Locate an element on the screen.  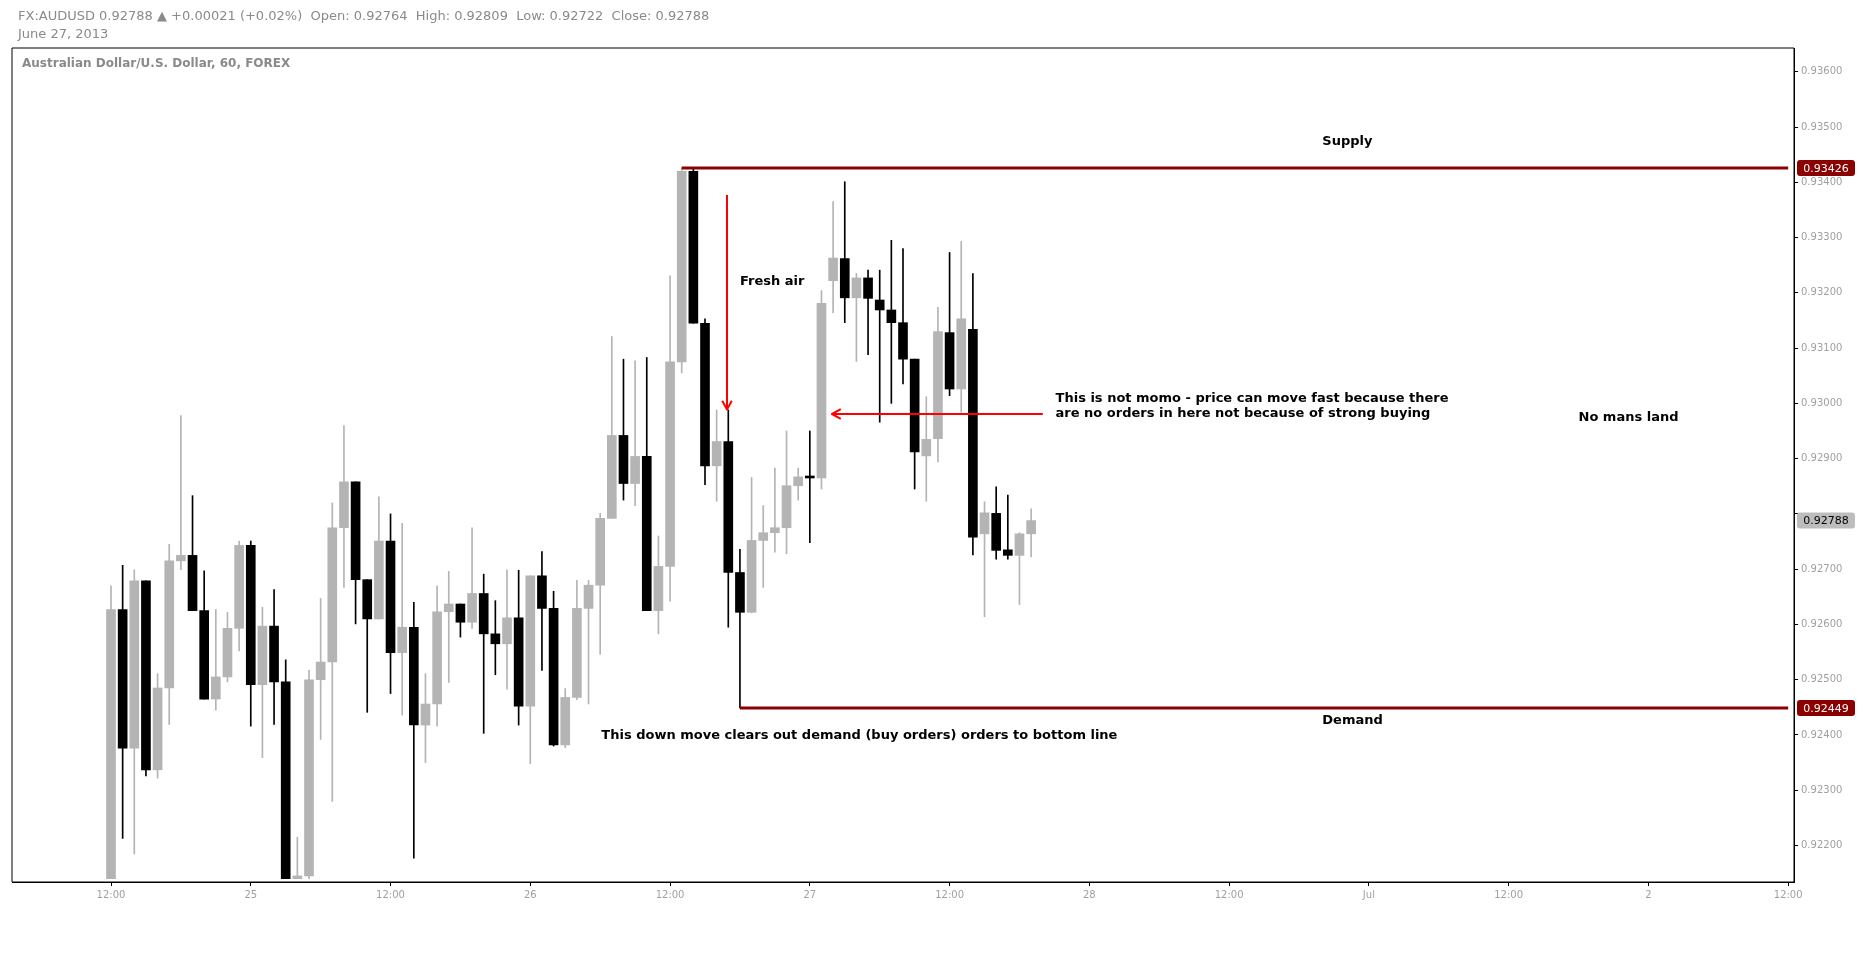
y-tick-label: 0.92200 is located at coordinates (1822, 845).